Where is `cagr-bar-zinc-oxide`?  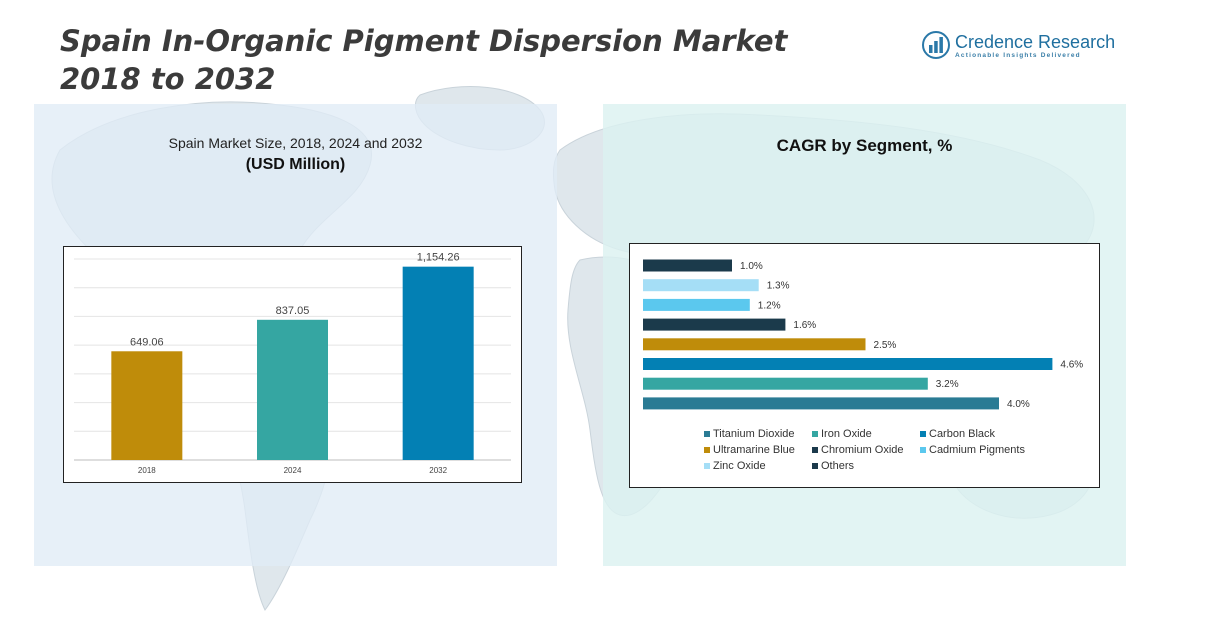
cagr-bar-zinc-oxide is located at coordinates (701, 285).